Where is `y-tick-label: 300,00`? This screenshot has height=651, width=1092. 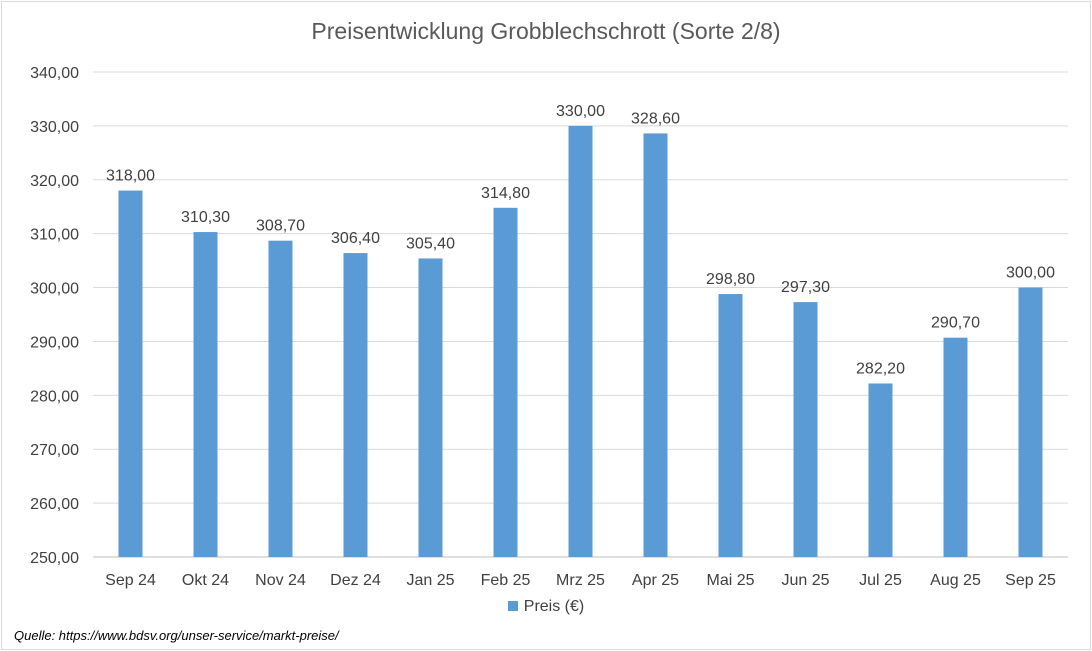
y-tick-label: 300,00 is located at coordinates (54, 289).